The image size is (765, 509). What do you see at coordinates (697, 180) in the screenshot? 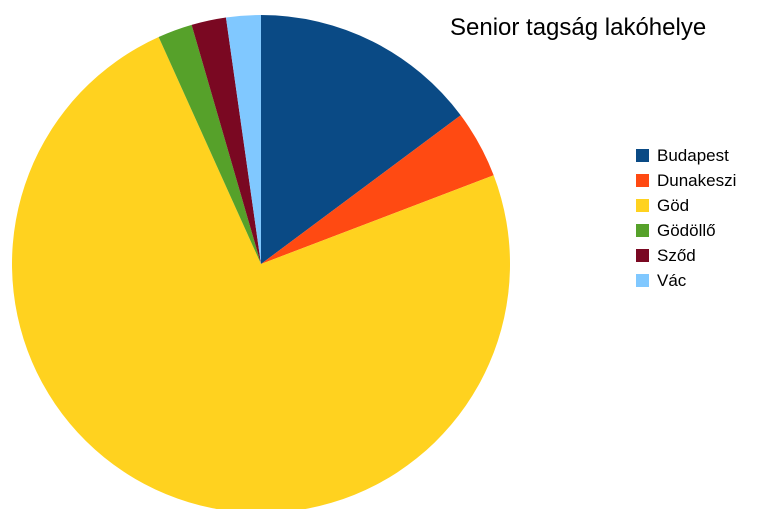
I see `legend-label-dunakeszi: Dunakeszi` at bounding box center [697, 180].